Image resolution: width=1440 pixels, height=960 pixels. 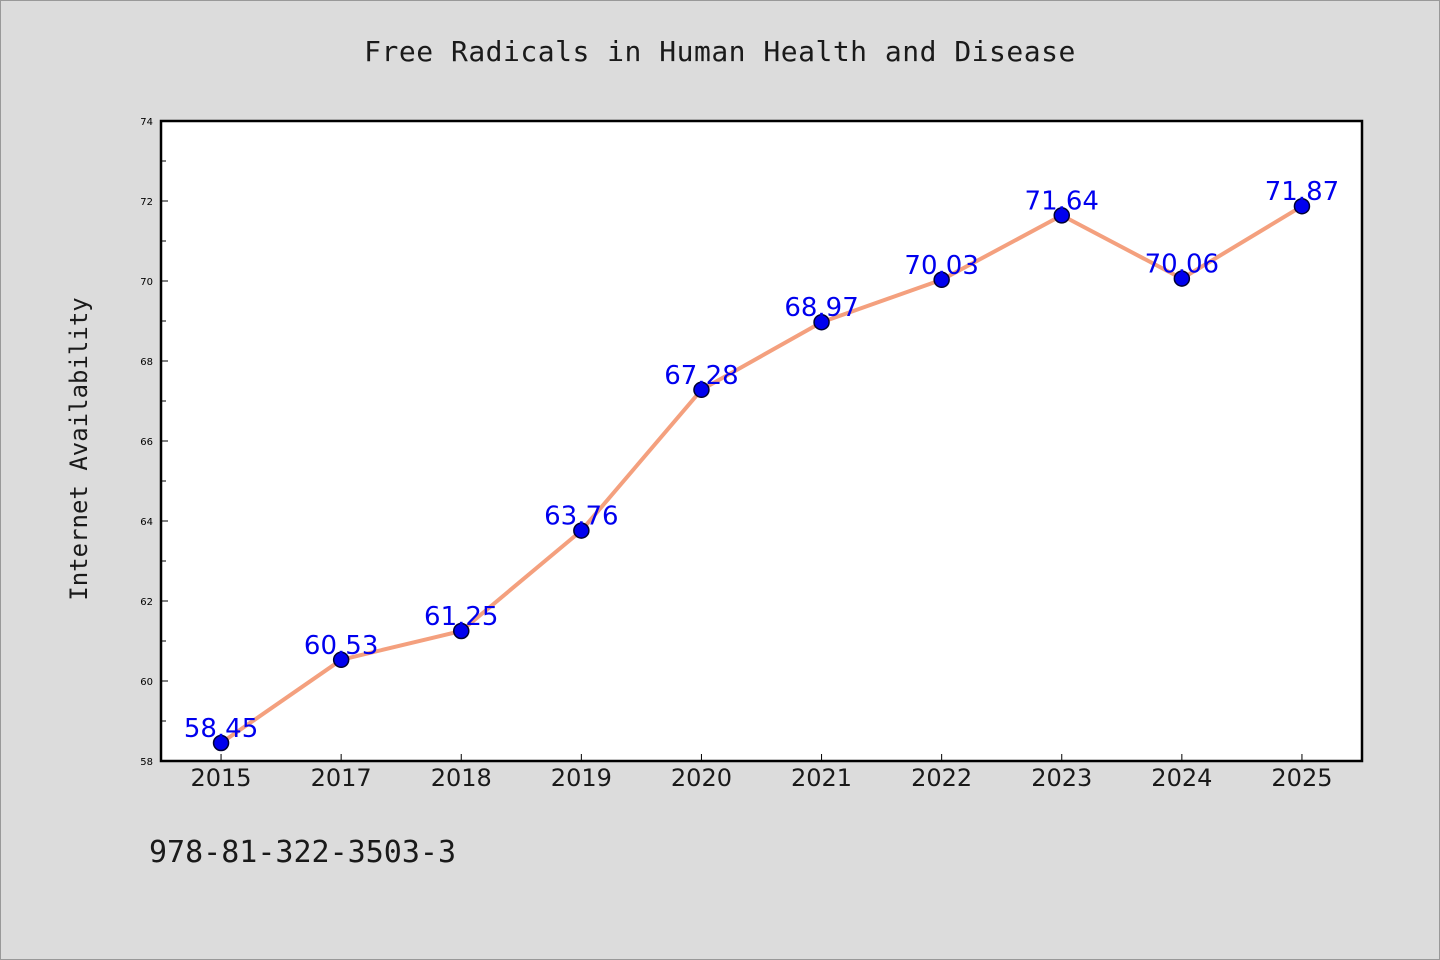 I want to click on y-tick-label: 58, so click(x=146, y=762).